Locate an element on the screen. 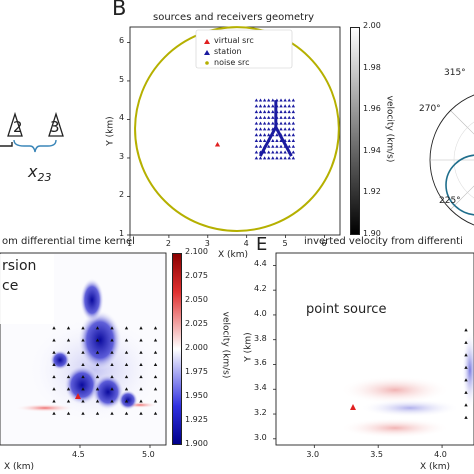 The height and width of the screenshot is (474, 474). inverted-station-marker is located at coordinates (466, 380).